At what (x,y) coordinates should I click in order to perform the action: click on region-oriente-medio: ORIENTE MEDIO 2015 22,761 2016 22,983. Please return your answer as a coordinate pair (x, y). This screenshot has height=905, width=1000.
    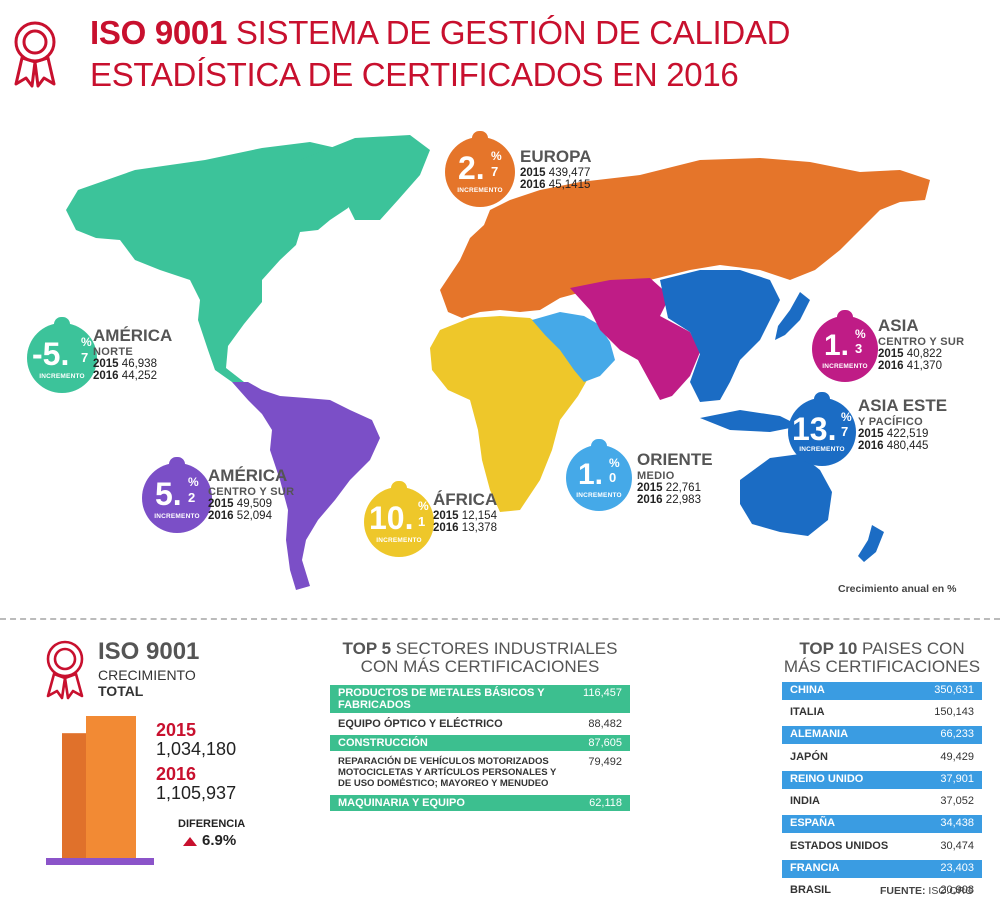
    Looking at the image, I should click on (675, 478).